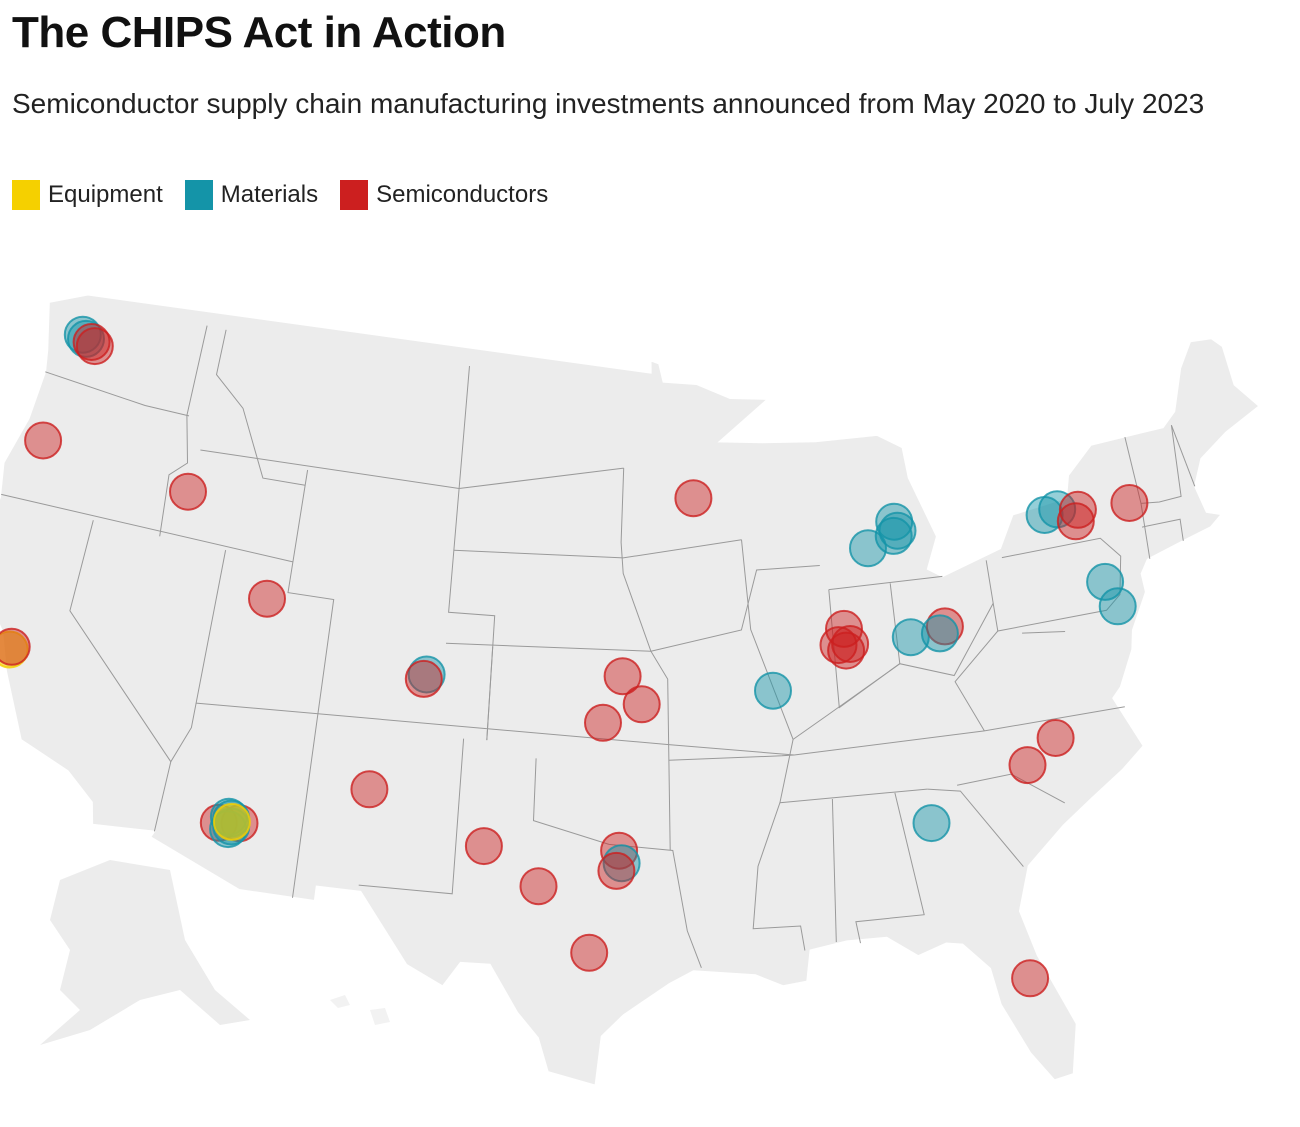 The height and width of the screenshot is (1127, 1300). I want to click on legend-label: Equipment, so click(105, 194).